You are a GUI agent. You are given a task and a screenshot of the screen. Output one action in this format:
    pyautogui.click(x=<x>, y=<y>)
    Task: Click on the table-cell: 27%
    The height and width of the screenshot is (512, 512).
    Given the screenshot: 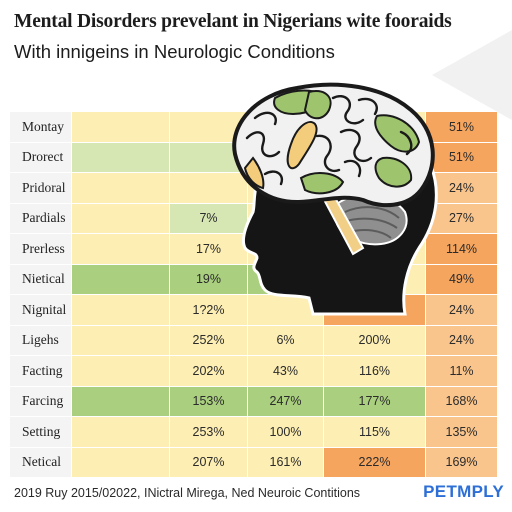 What is the action you would take?
    pyautogui.click(x=462, y=218)
    